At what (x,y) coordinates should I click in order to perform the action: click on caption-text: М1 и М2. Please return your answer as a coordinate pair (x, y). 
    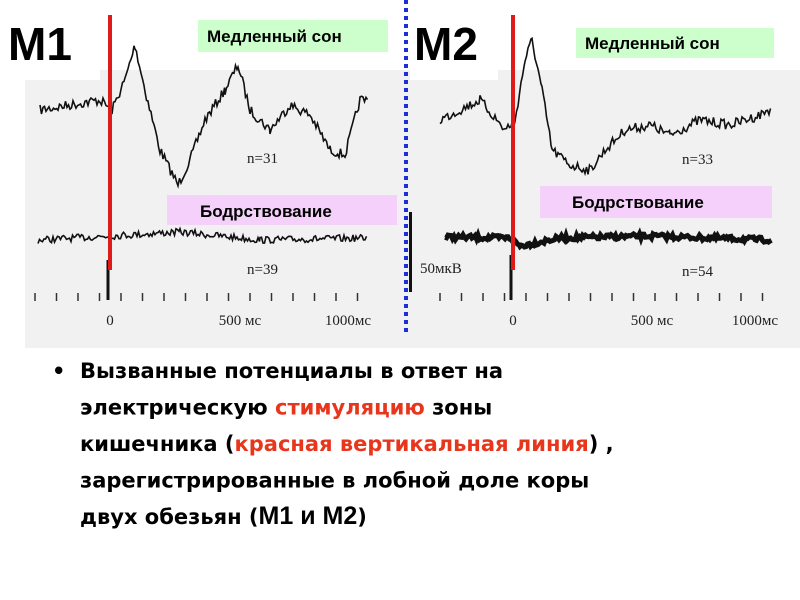
    Looking at the image, I should click on (308, 516).